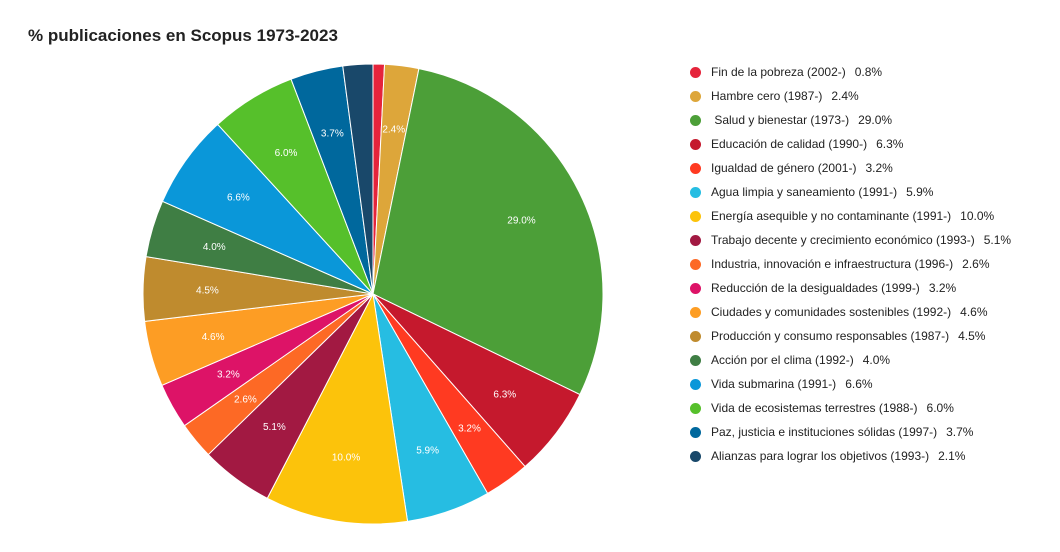  I want to click on legend-percentage: 6.6%, so click(859, 384).